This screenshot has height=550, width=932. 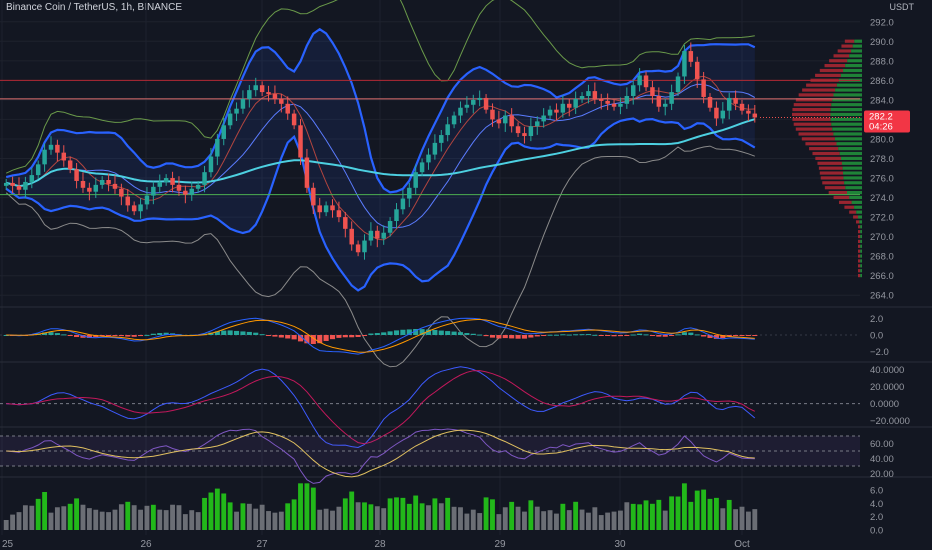 I want to click on last-price-box, so click(x=887, y=121).